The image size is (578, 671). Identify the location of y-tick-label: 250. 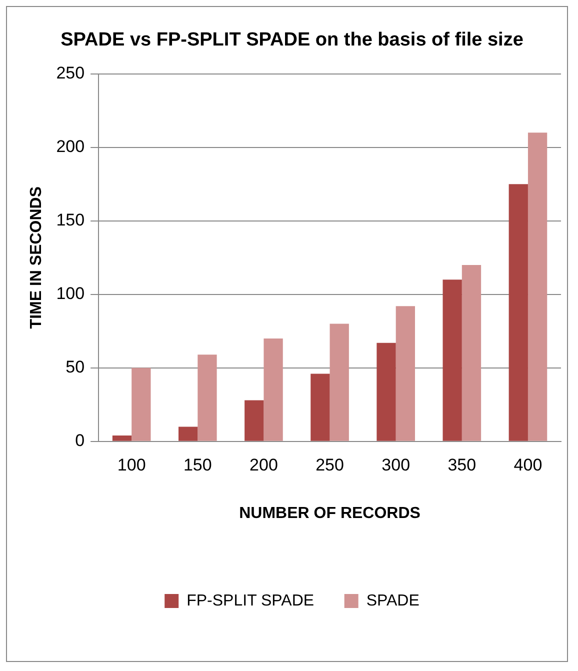
(70, 72).